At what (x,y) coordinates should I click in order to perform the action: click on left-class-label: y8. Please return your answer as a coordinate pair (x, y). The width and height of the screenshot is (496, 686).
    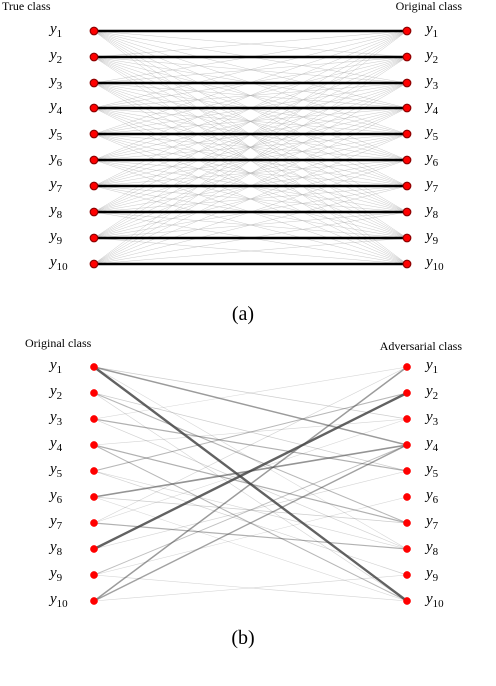
    Looking at the image, I should click on (55, 211).